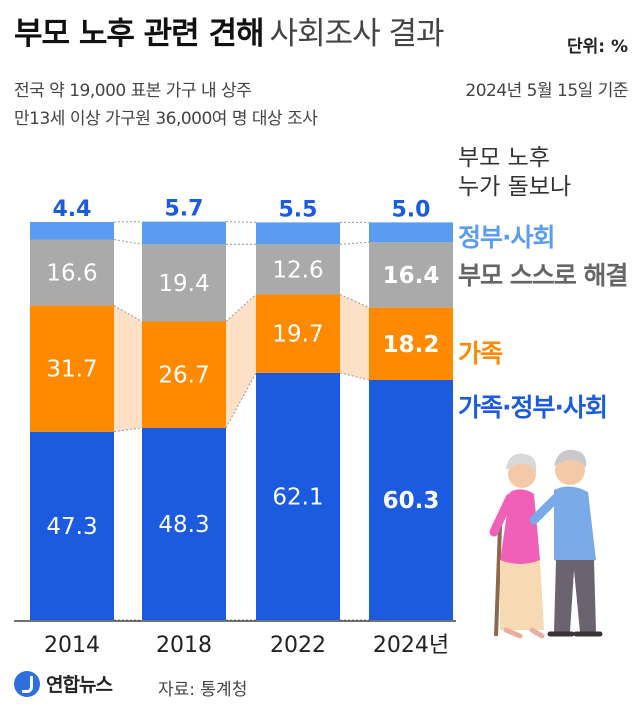  Describe the element at coordinates (597, 47) in the screenshot. I see `unit-label: 단위: %` at that location.